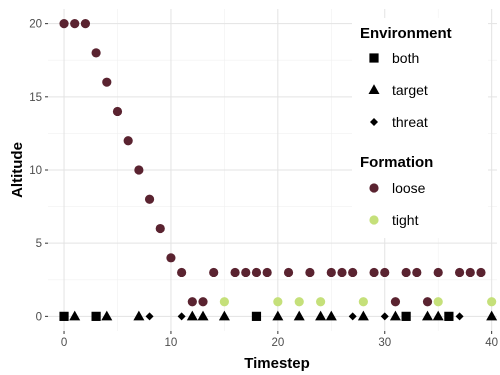 The width and height of the screenshot is (500, 375). What do you see at coordinates (410, 122) in the screenshot?
I see `legend-label-threat: threat` at bounding box center [410, 122].